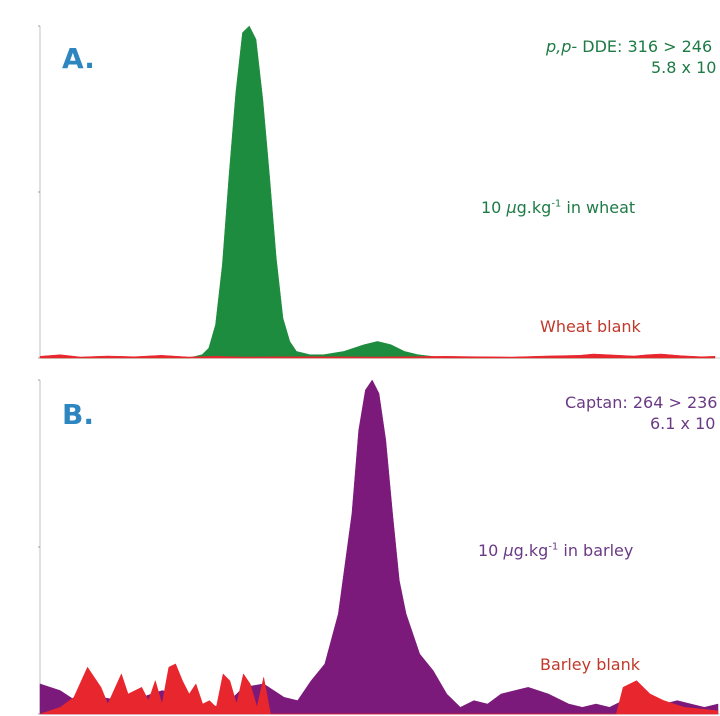  What do you see at coordinates (556, 550) in the screenshot?
I see `panel-b-sample-label: 10 μg.kg-1 in barley` at bounding box center [556, 550].